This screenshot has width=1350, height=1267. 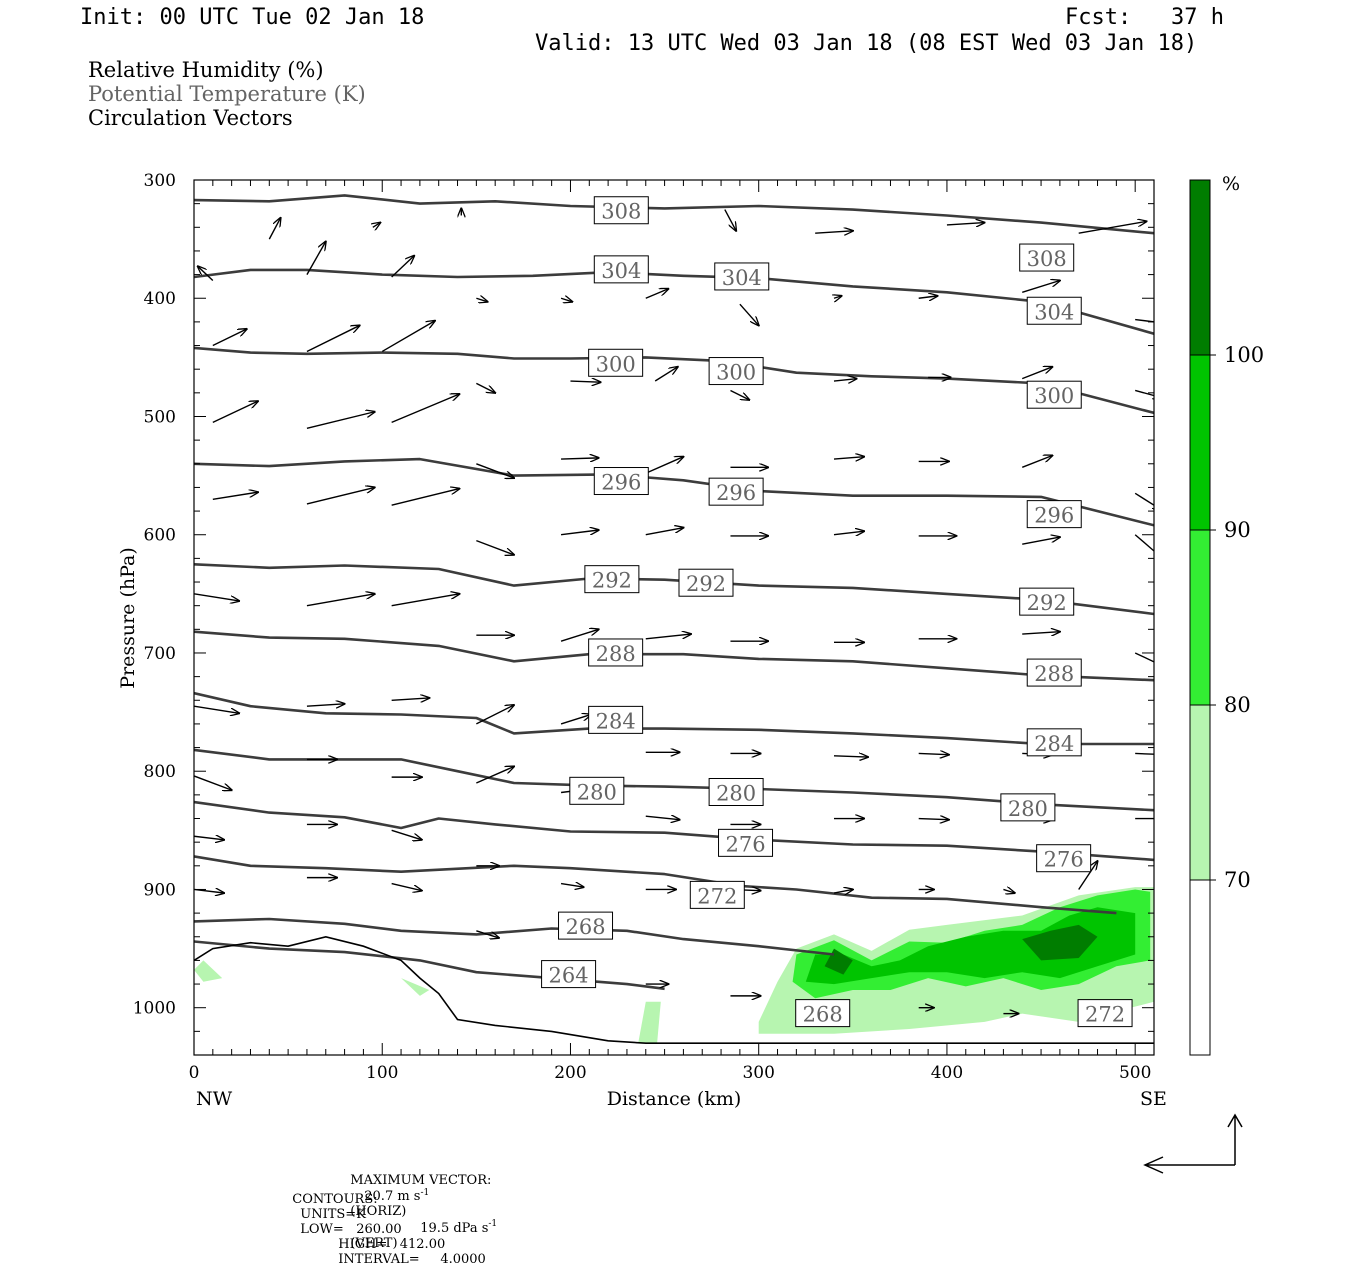 What do you see at coordinates (160, 417) in the screenshot?
I see `y-tick-label: 500` at bounding box center [160, 417].